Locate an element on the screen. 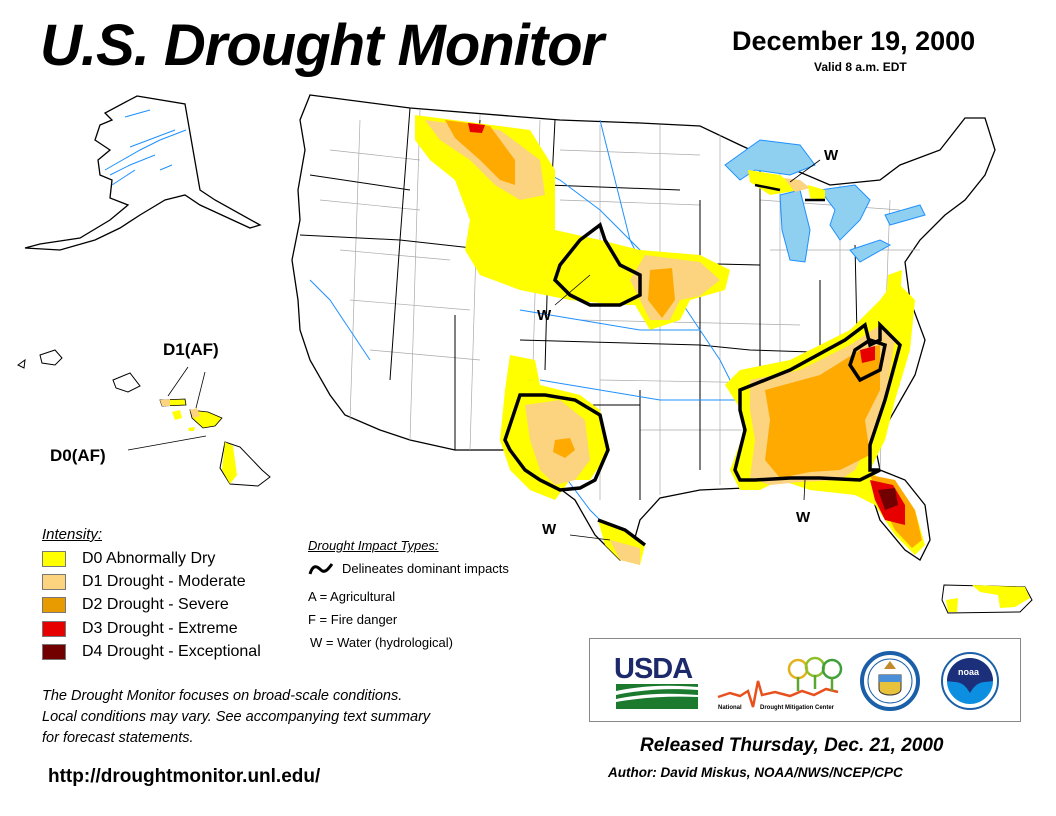  noaa-logo: noaa is located at coordinates (970, 681).